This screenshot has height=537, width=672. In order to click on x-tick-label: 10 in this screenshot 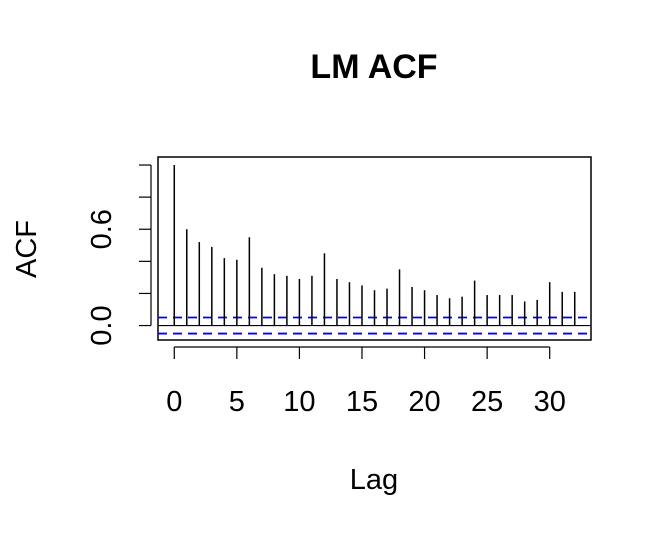, I will do `click(299, 402)`.